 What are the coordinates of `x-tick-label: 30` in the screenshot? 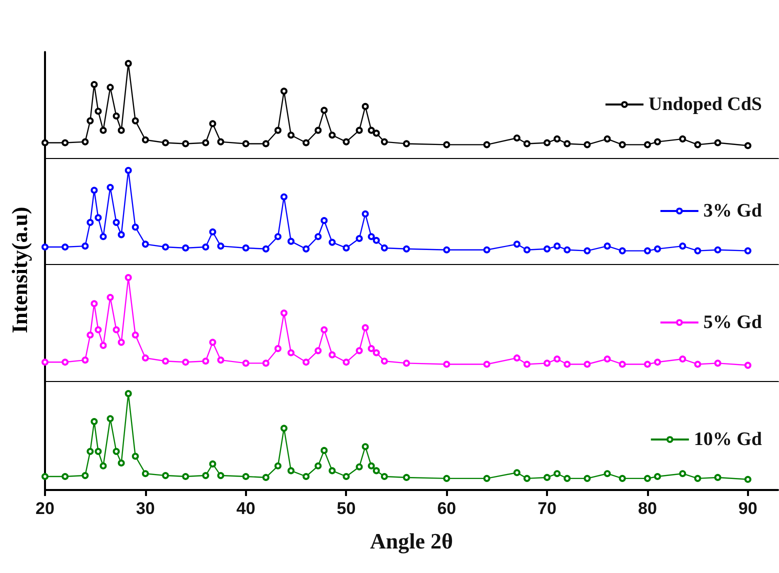 It's located at (145, 508).